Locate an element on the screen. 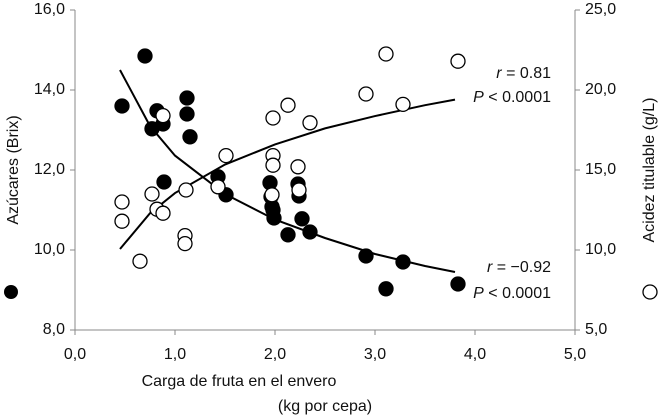 This screenshot has height=416, width=664. x-tick-label: 4,0 is located at coordinates (475, 354).